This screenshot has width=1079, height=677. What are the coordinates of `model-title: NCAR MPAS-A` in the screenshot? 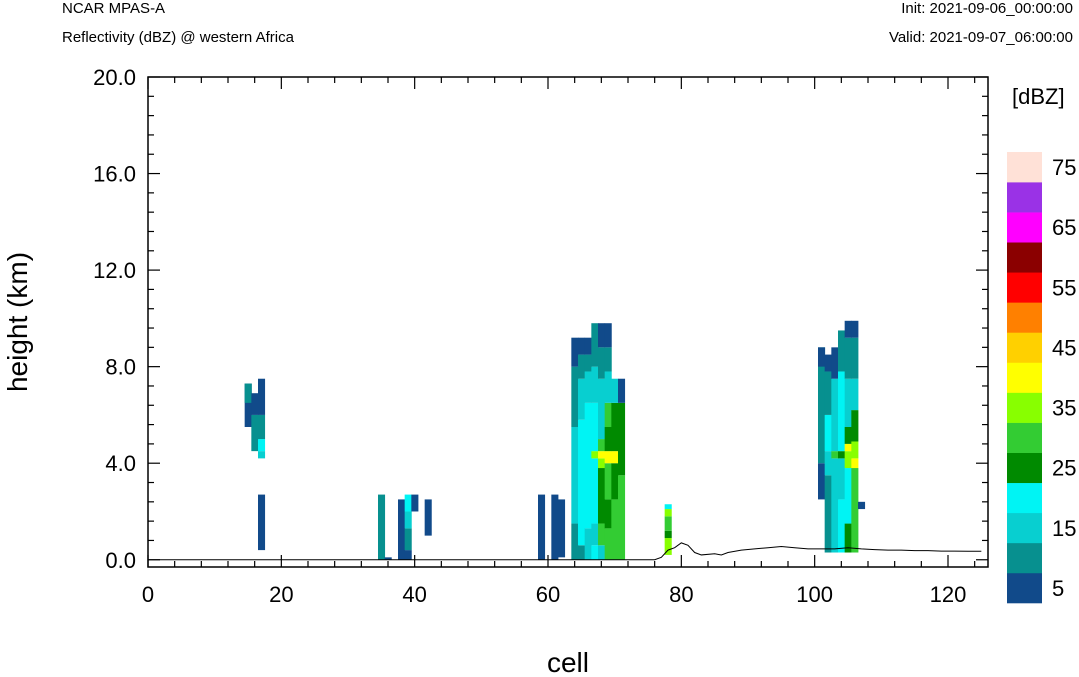 It's located at (114, 8).